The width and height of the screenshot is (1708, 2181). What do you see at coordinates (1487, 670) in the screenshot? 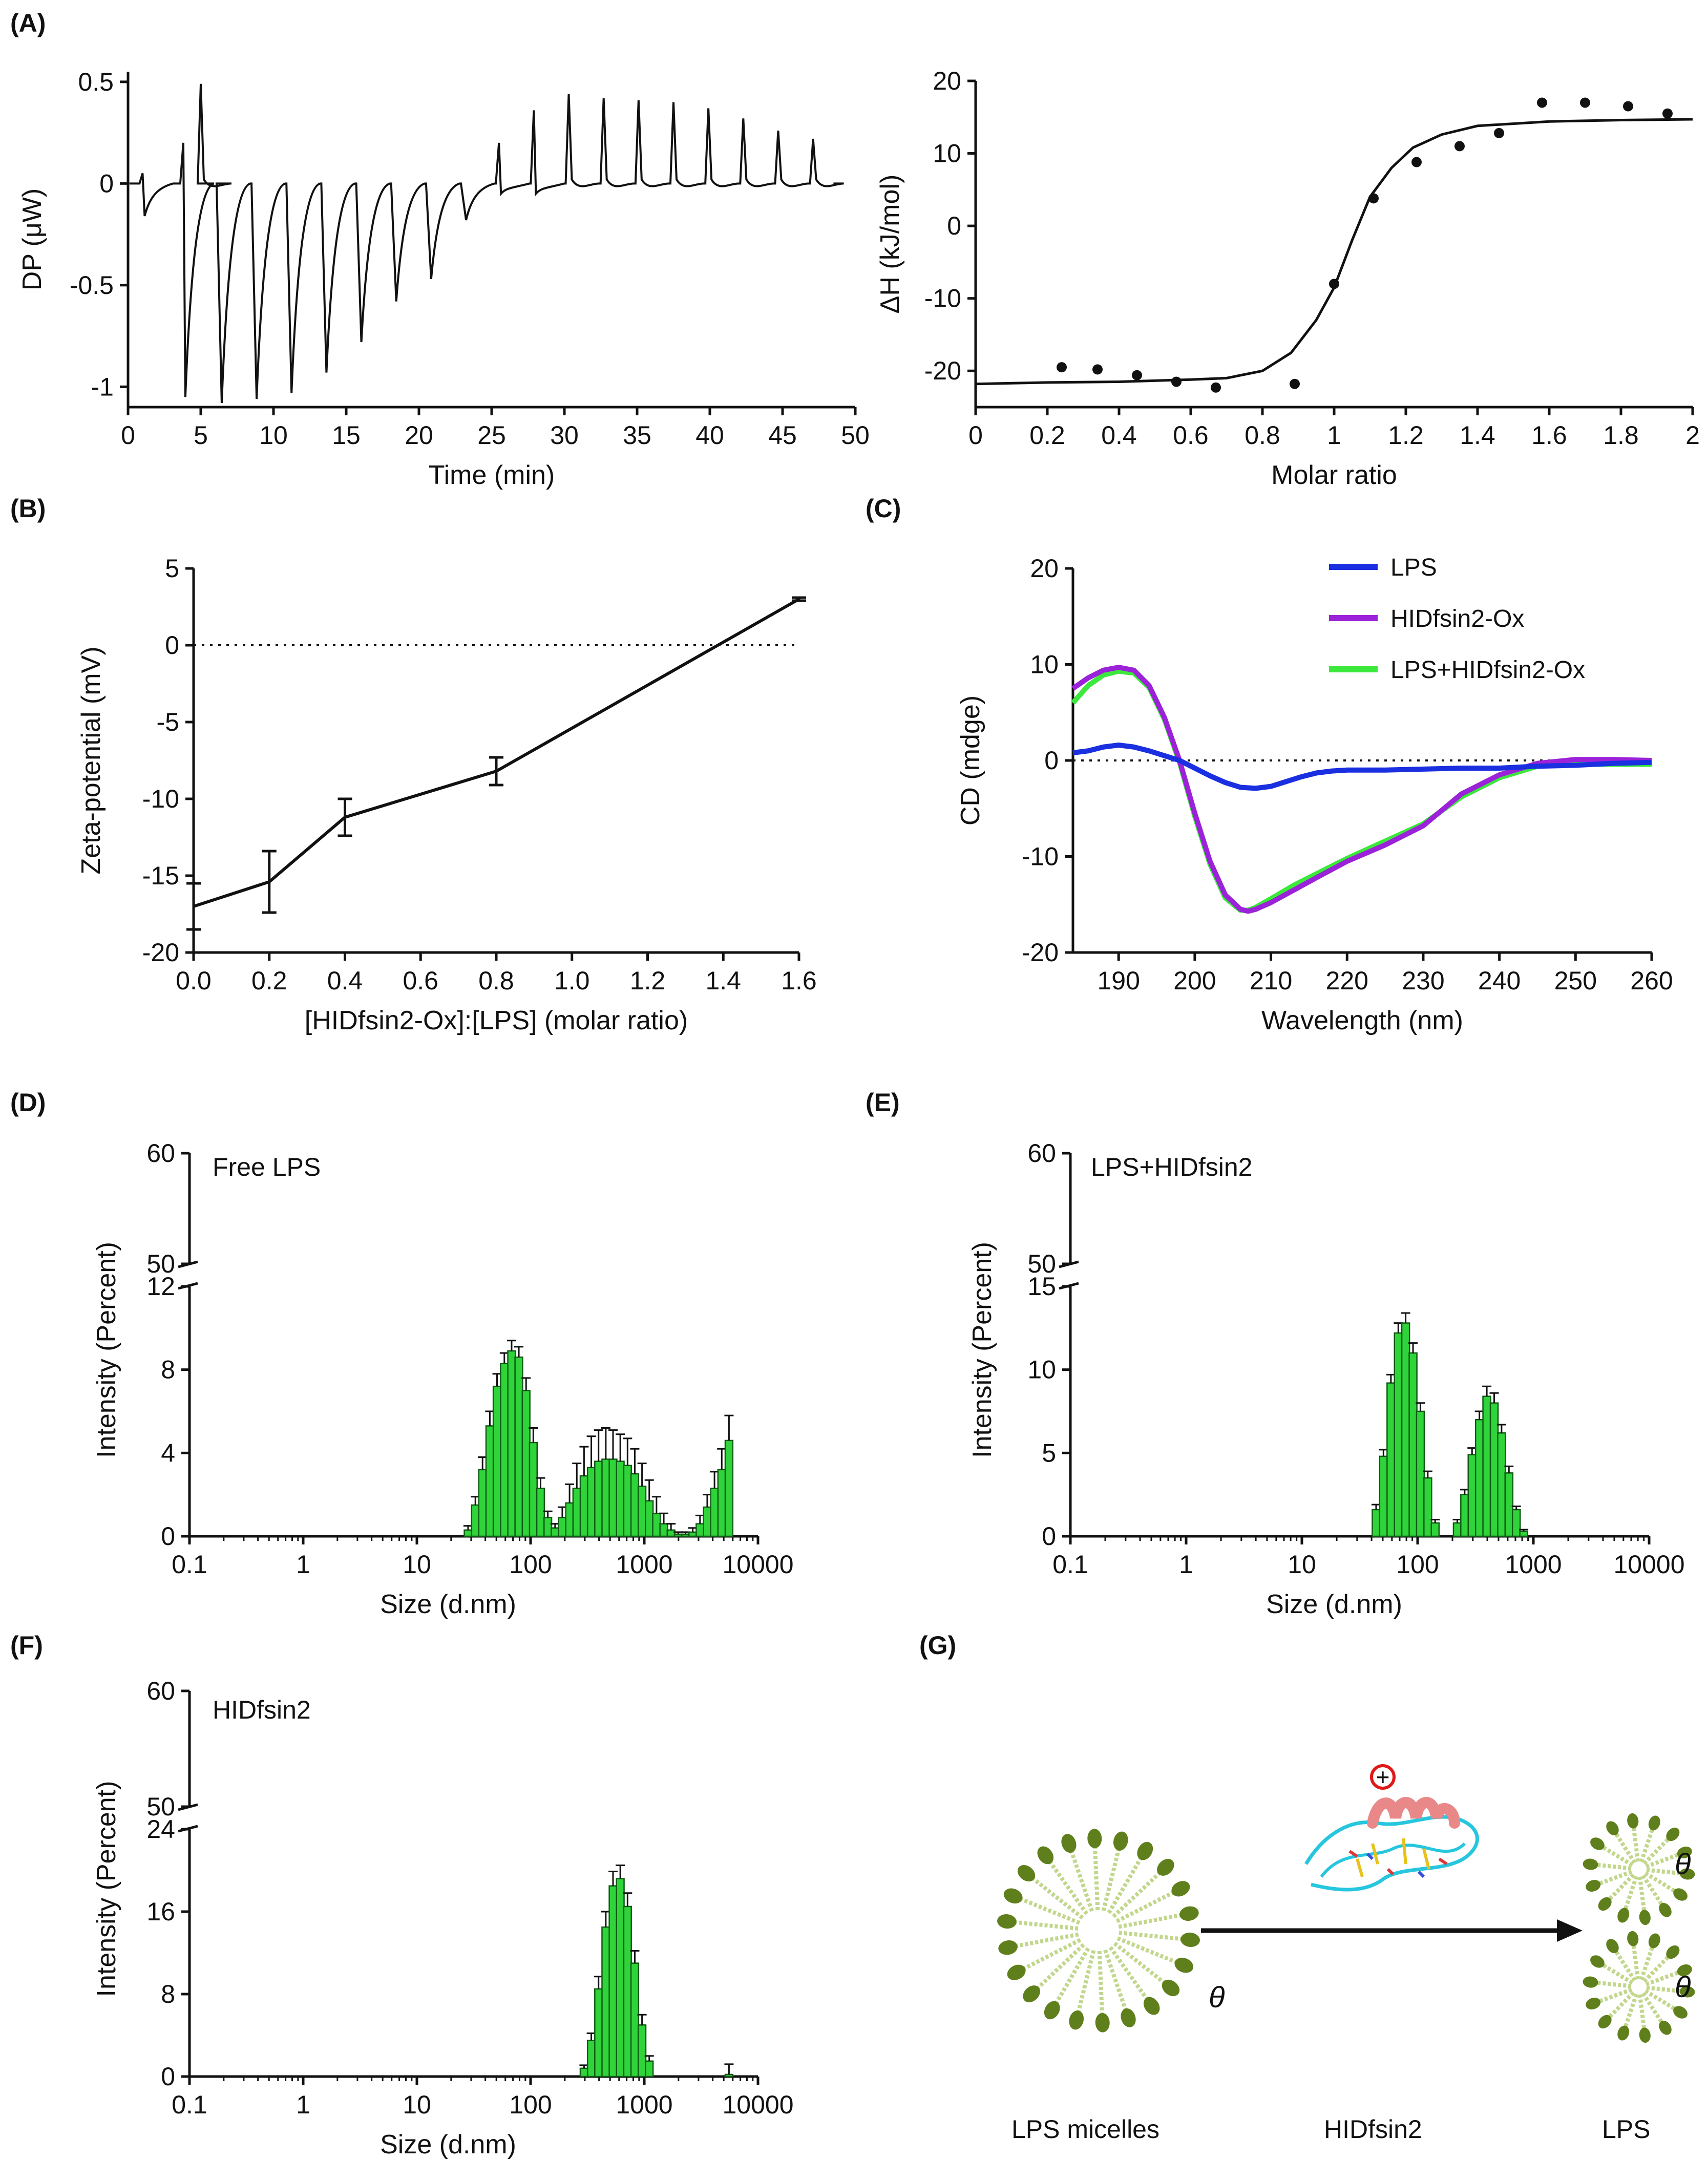
I see `legend-label-lps-hidfsin2-ox: LPS+HIDfsin2-Ox` at bounding box center [1487, 670].